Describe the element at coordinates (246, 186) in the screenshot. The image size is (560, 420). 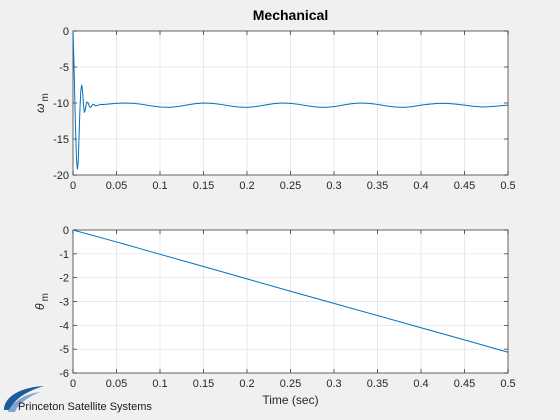
I see `chart0-xtick-label: 0.2` at that location.